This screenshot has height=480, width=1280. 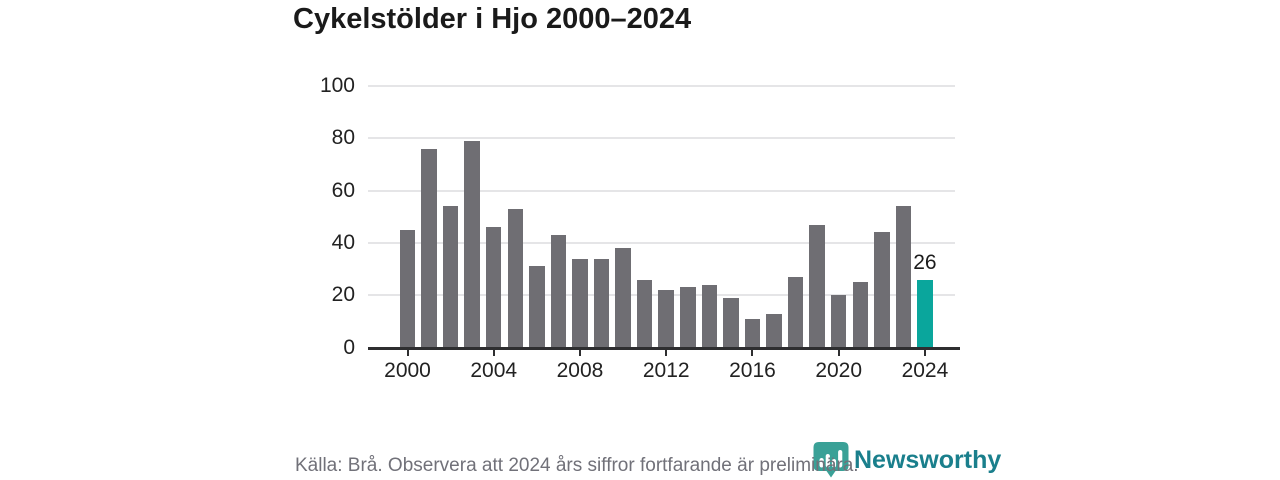 I want to click on bar-2011, so click(x=644, y=313).